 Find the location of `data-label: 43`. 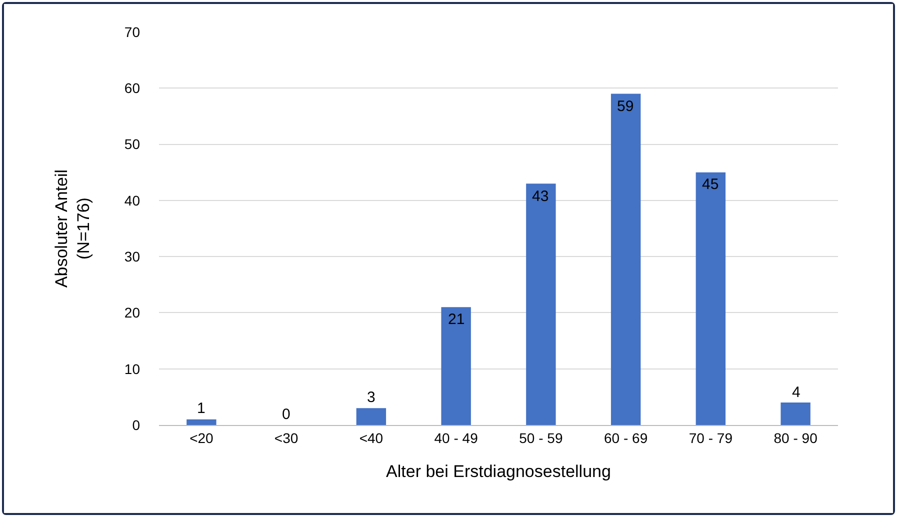

data-label: 43 is located at coordinates (540, 196).